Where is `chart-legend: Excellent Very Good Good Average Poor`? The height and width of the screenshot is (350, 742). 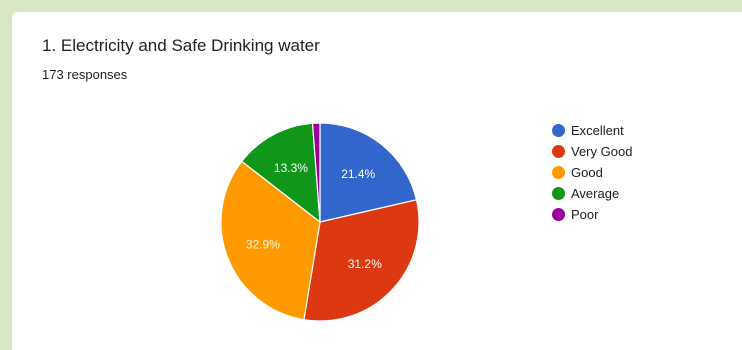 chart-legend: Excellent Very Good Good Average Poor is located at coordinates (592, 172).